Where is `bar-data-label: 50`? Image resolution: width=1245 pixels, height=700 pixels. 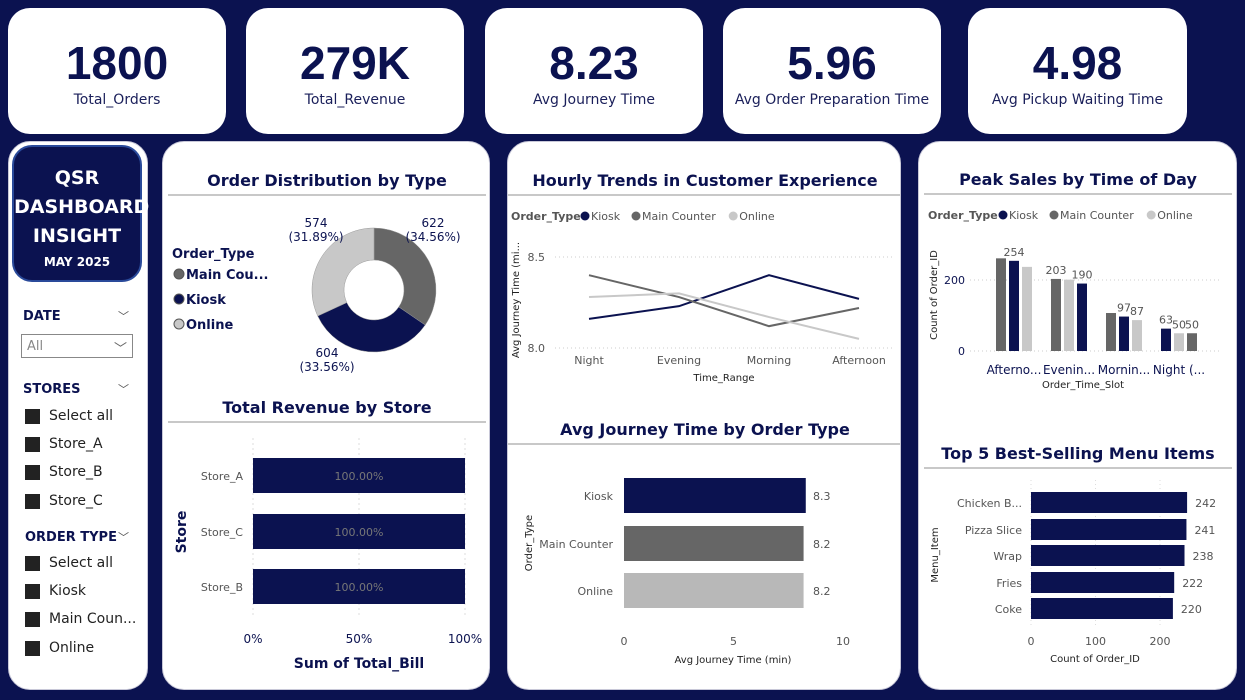 bar-data-label: 50 is located at coordinates (1179, 324).